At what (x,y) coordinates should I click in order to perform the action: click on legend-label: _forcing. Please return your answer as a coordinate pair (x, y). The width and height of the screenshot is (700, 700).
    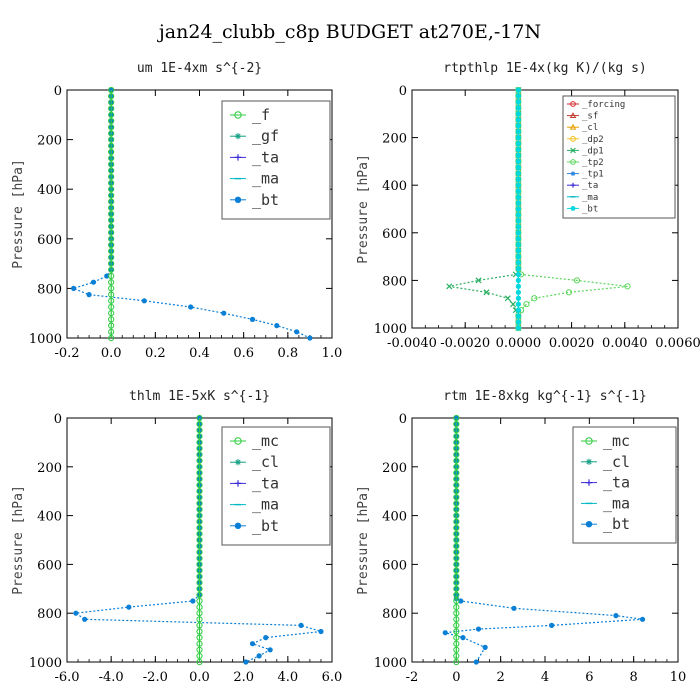
    Looking at the image, I should click on (603, 105).